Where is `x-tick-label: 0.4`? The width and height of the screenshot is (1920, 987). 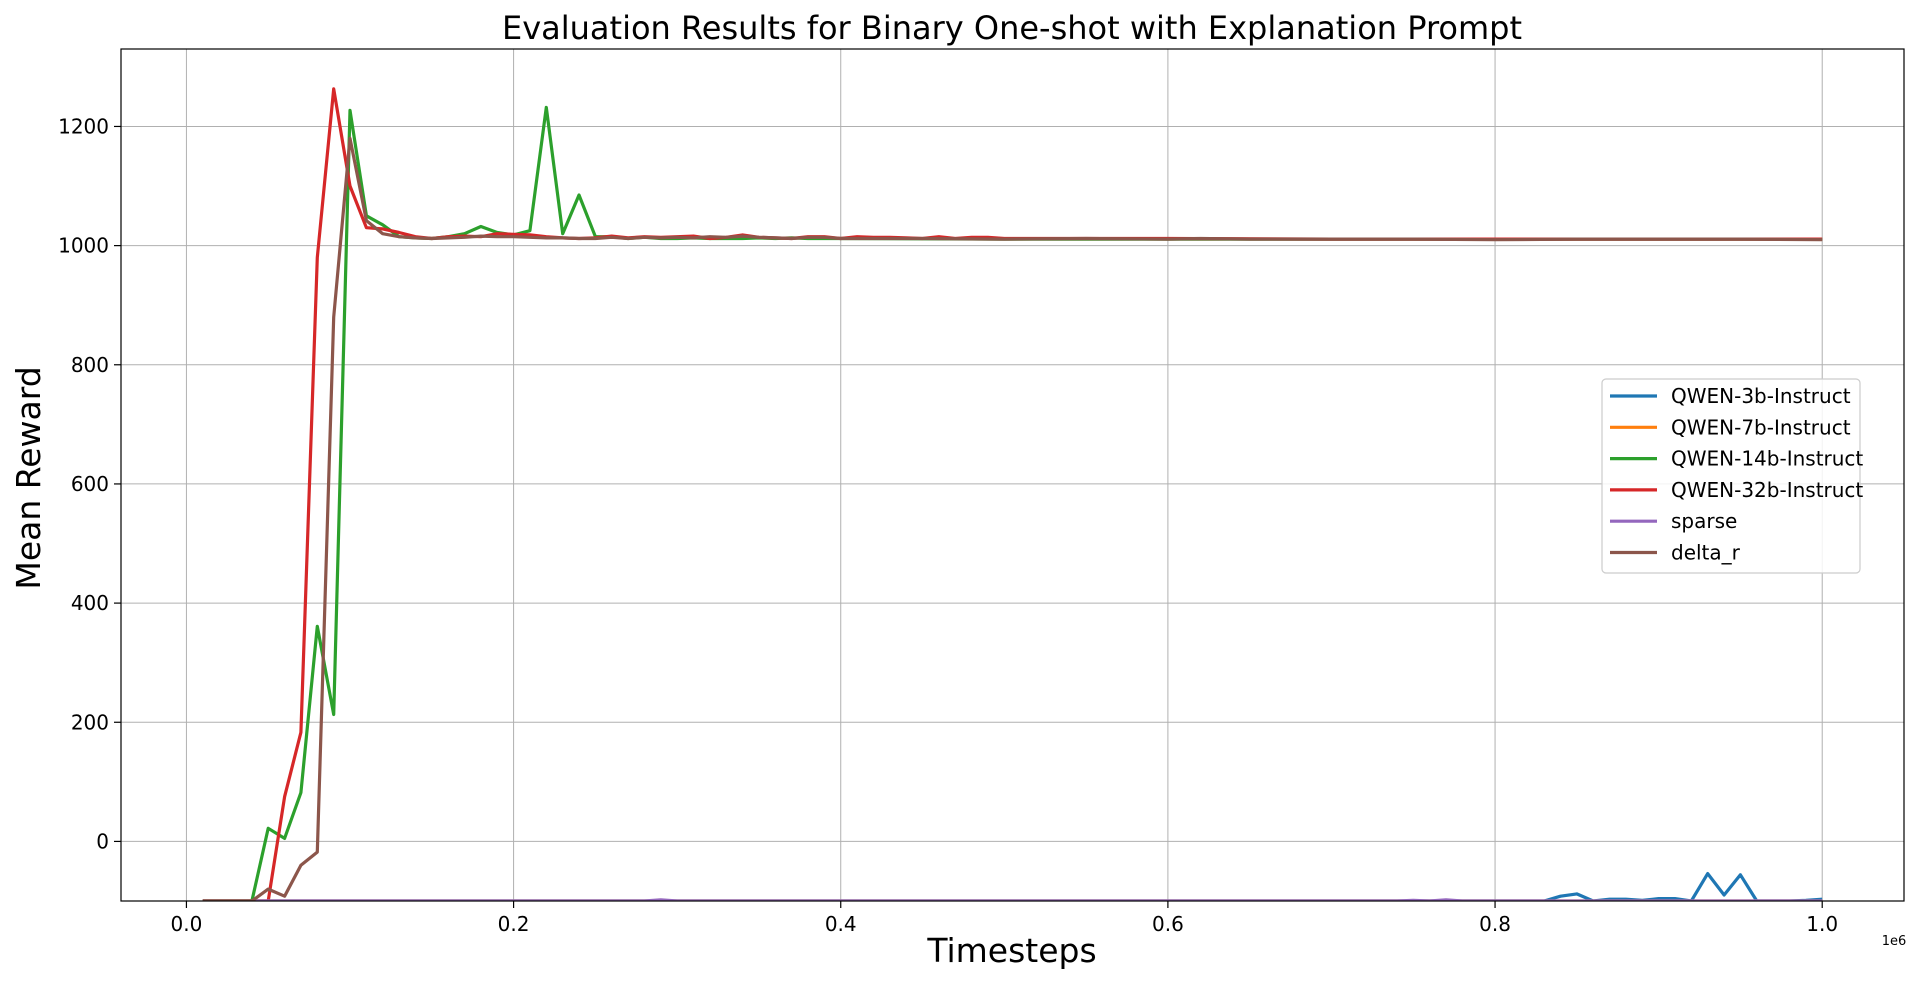
x-tick-label: 0.4 is located at coordinates (841, 924).